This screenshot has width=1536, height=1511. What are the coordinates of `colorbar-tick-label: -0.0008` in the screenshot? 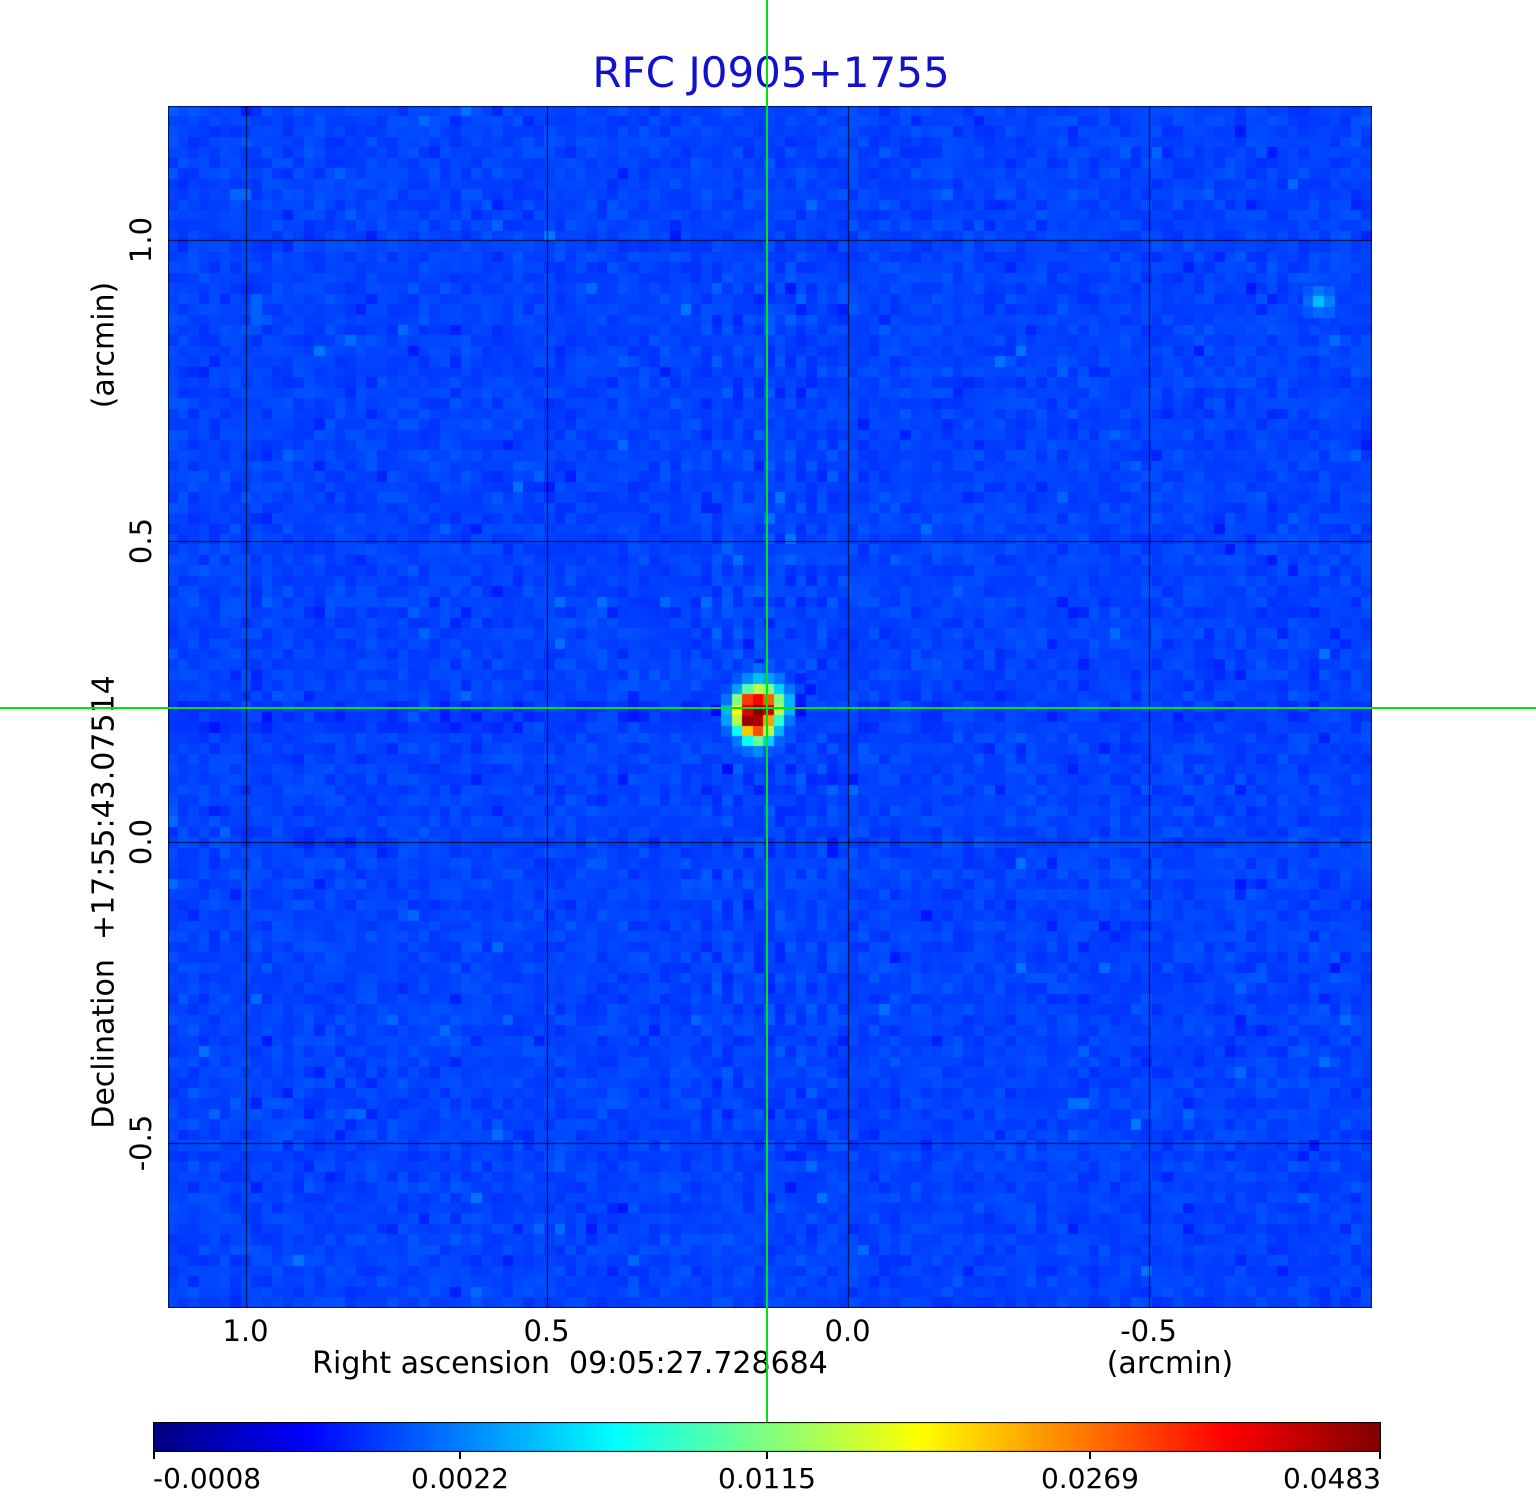 It's located at (207, 1478).